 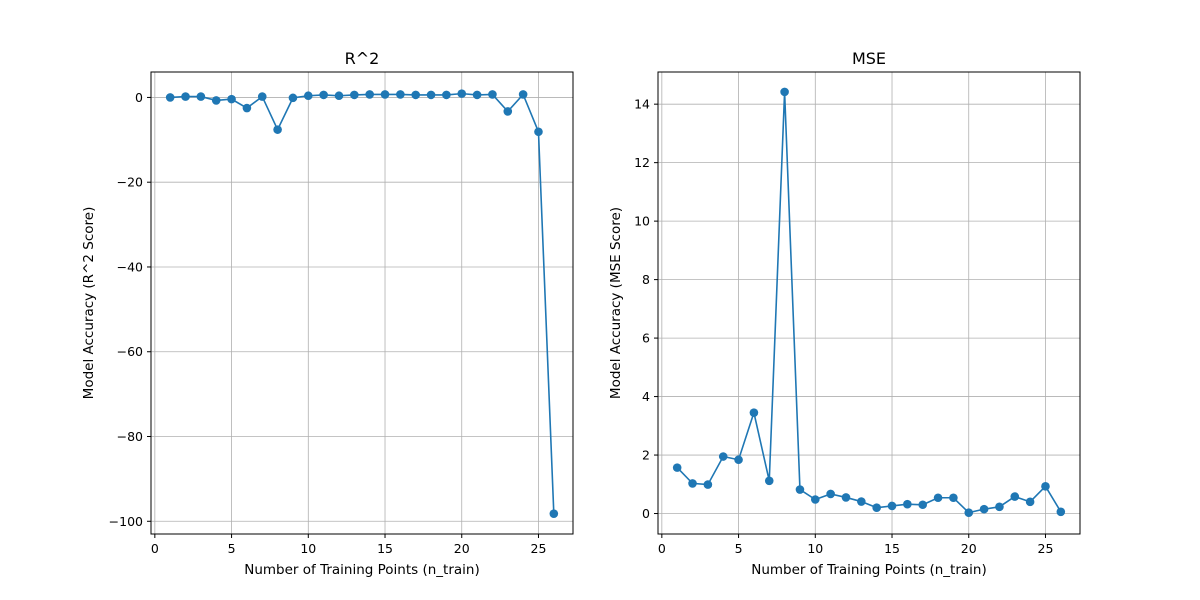 I want to click on mse-x-tick-label: 25, so click(x=1046, y=548).